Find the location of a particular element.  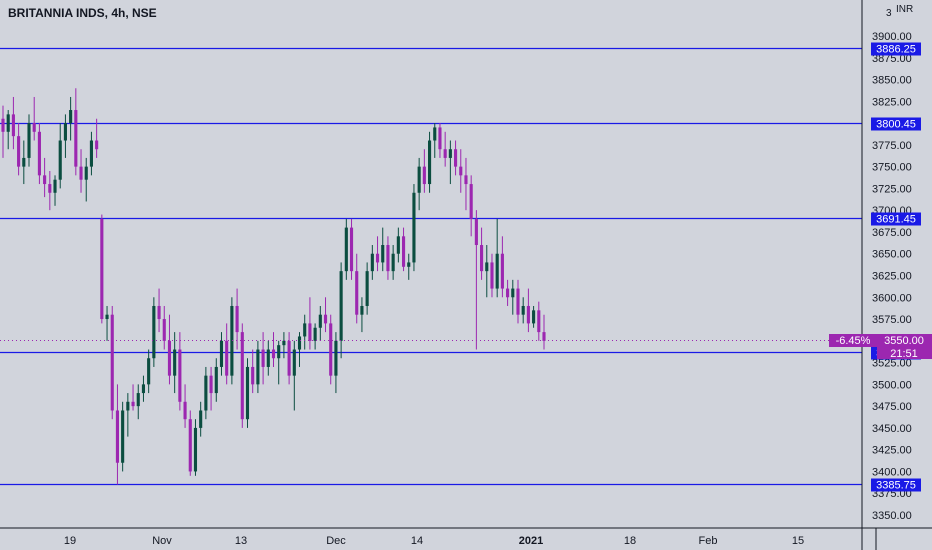

price-tick-label: 3900.00 is located at coordinates (892, 37).